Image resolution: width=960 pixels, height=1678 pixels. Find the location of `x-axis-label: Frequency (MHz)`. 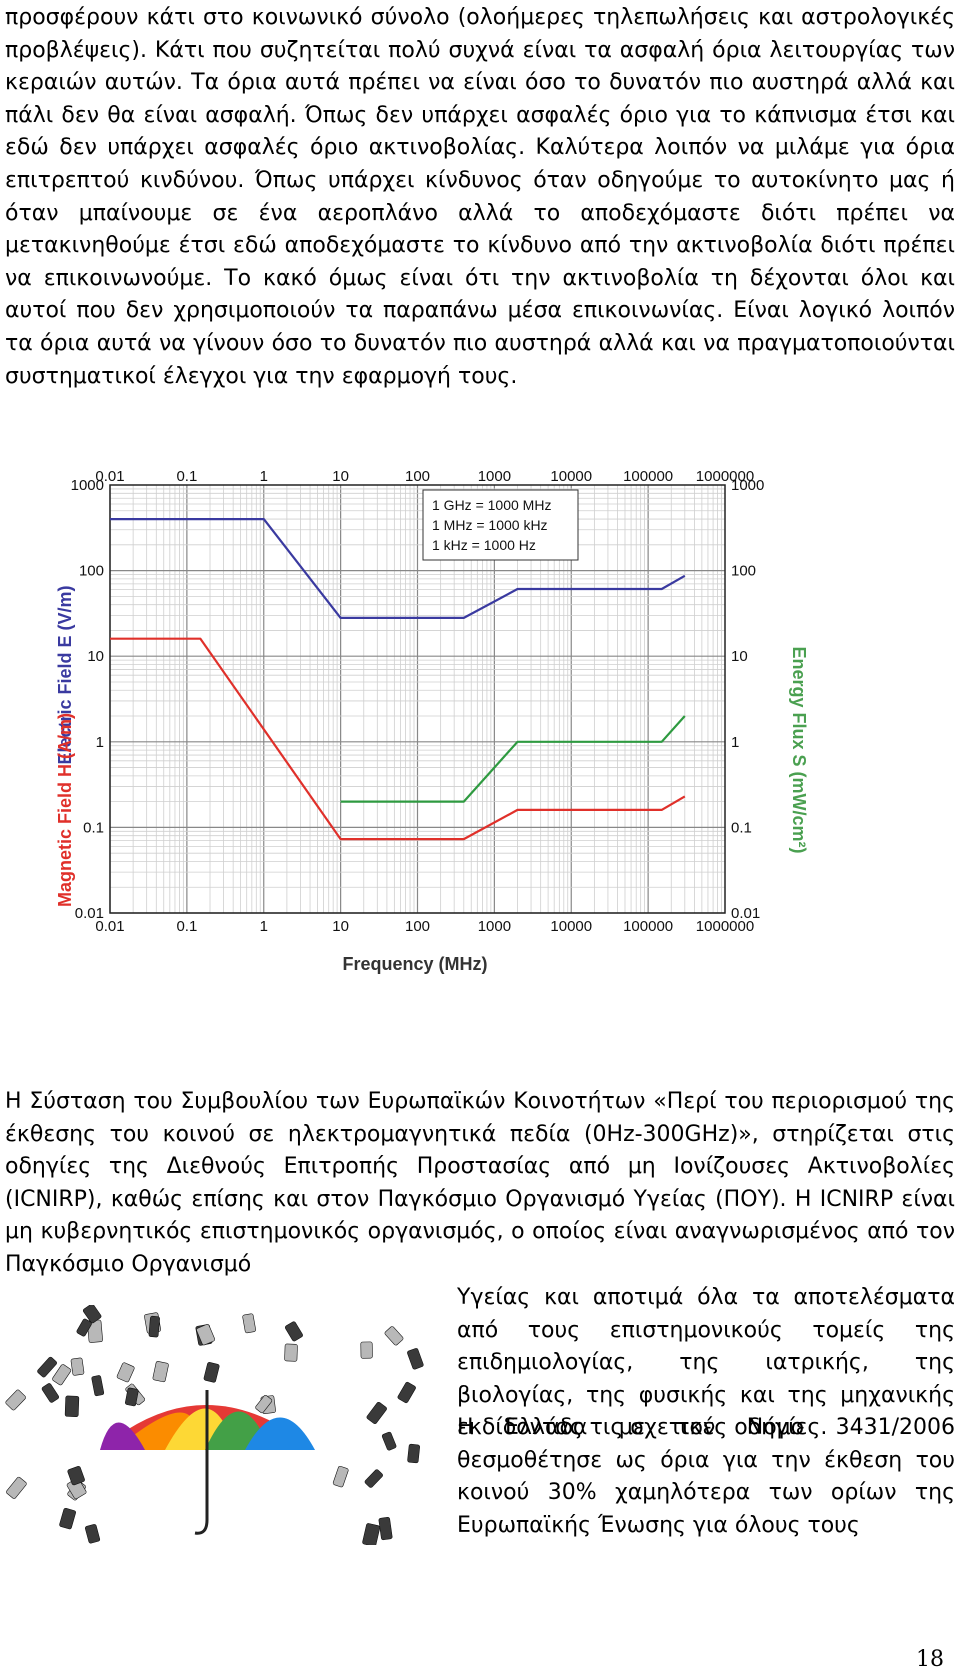

x-axis-label: Frequency (MHz) is located at coordinates (414, 964).